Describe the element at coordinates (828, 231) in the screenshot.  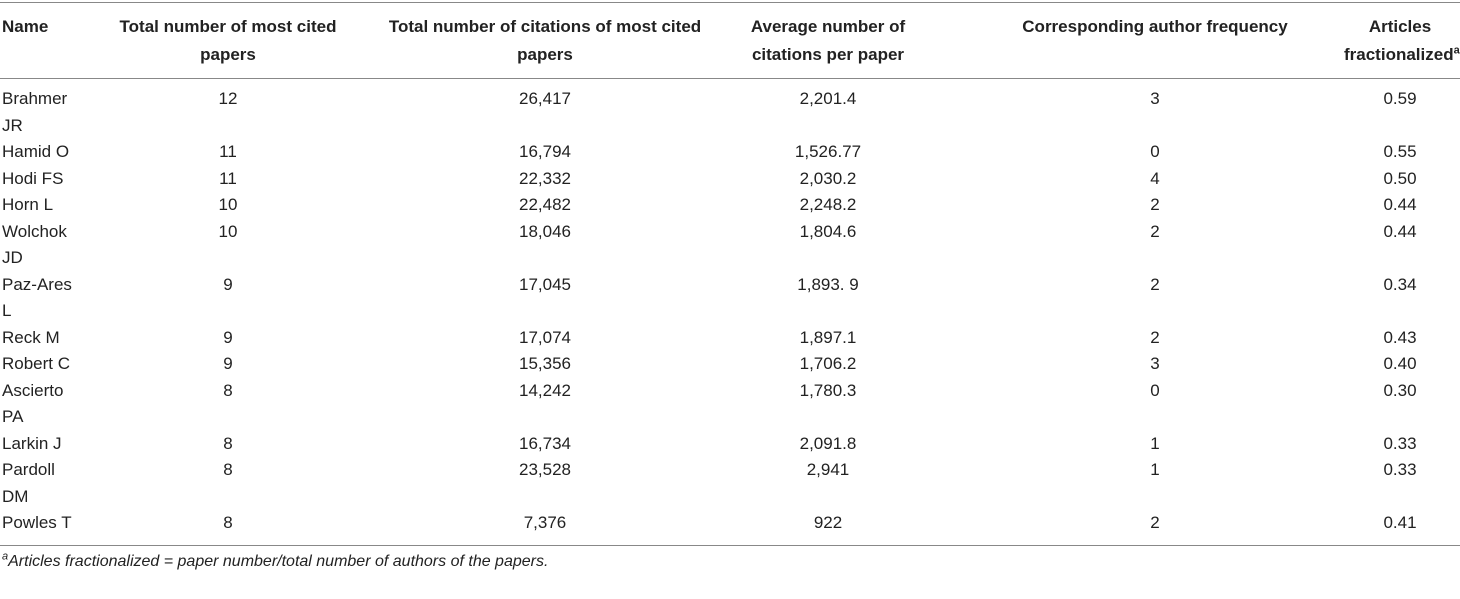
I see `value-cell: 1,804.6` at that location.